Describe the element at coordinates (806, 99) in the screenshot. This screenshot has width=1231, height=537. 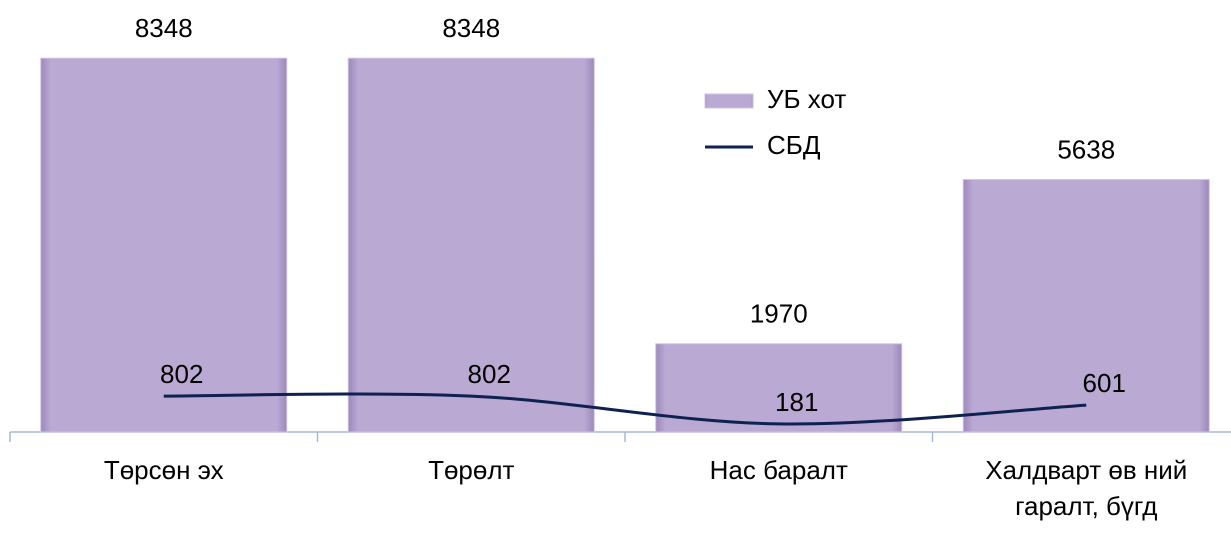
I see `legend-label: УБ хот` at that location.